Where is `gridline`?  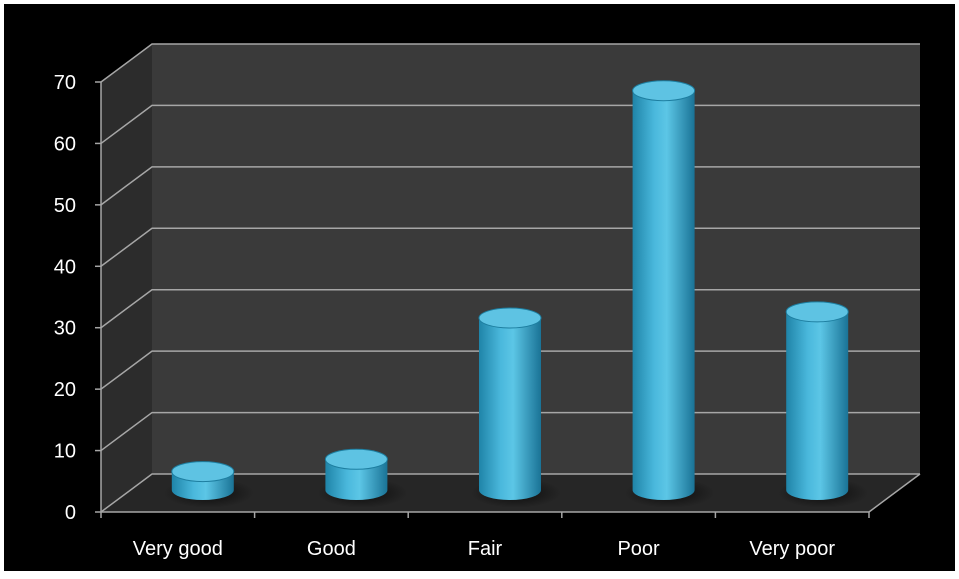 gridline is located at coordinates (510, 63).